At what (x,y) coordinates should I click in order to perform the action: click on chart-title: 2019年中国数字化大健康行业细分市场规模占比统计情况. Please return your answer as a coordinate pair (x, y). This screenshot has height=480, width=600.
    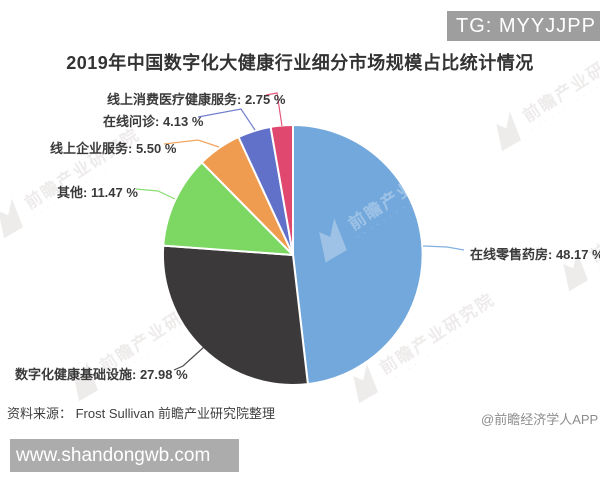
    Looking at the image, I should click on (300, 63).